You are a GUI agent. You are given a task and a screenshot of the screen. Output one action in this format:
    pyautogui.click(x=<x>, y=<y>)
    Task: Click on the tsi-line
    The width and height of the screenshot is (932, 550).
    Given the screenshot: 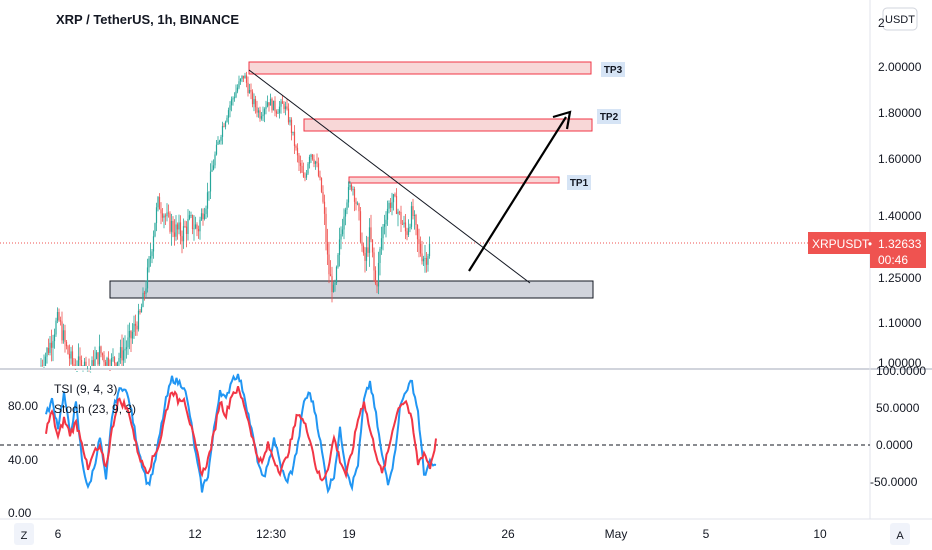 What is the action you would take?
    pyautogui.click(x=241, y=434)
    